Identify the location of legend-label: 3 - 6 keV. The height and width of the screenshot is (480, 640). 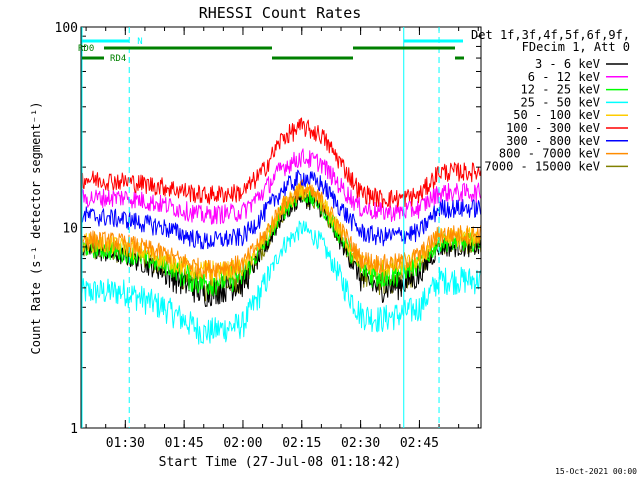
(567, 64).